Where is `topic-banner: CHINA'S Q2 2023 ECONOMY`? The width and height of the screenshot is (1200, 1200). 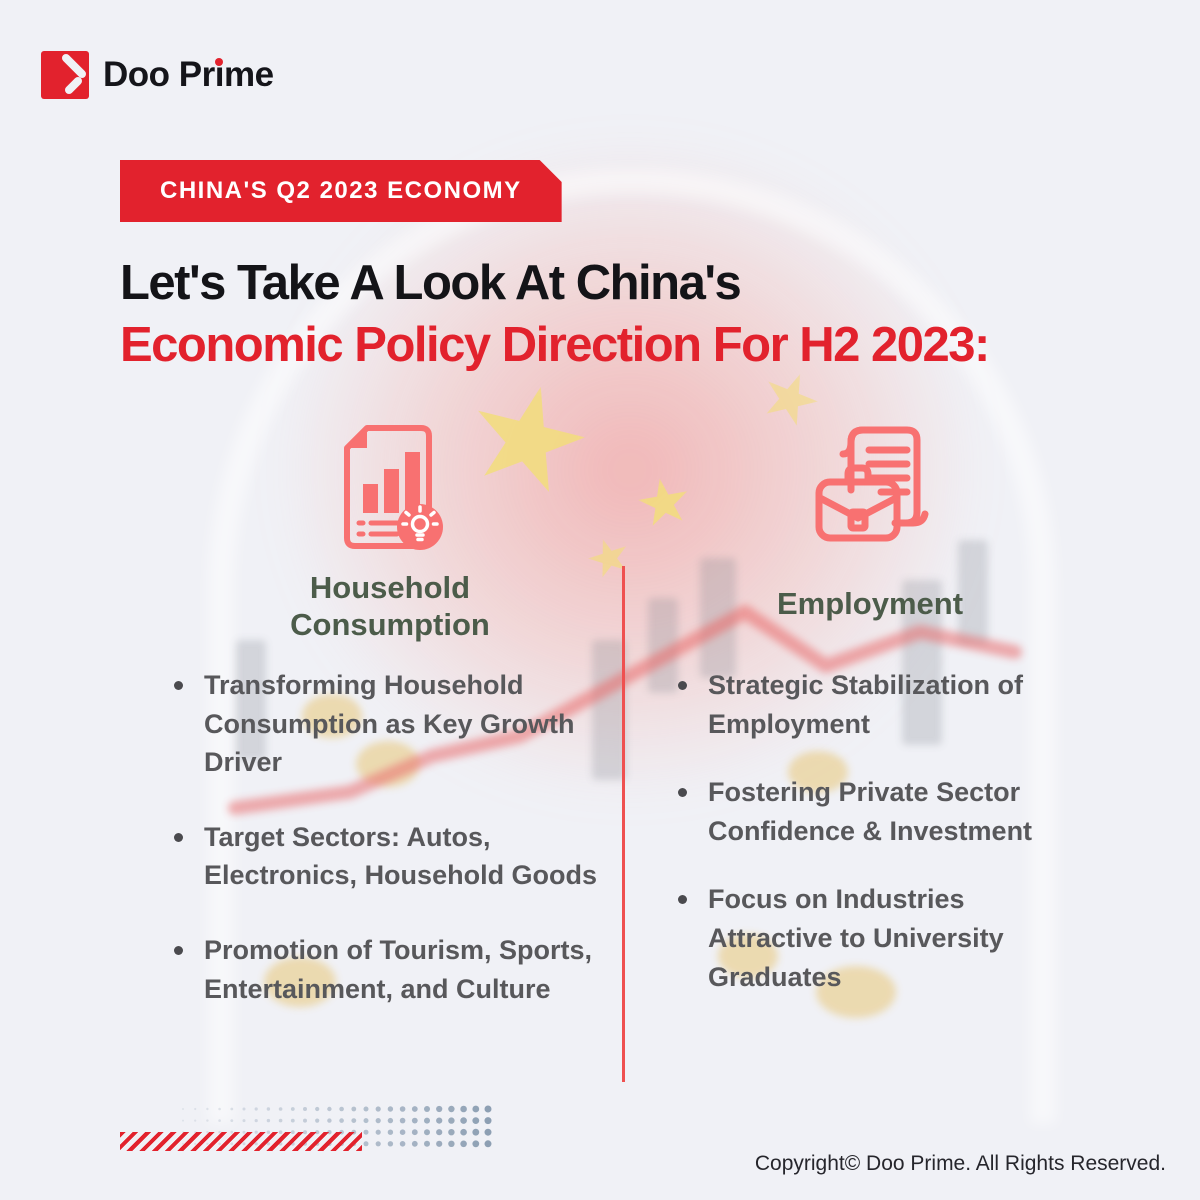 topic-banner: CHINA'S Q2 2023 ECONOMY is located at coordinates (341, 191).